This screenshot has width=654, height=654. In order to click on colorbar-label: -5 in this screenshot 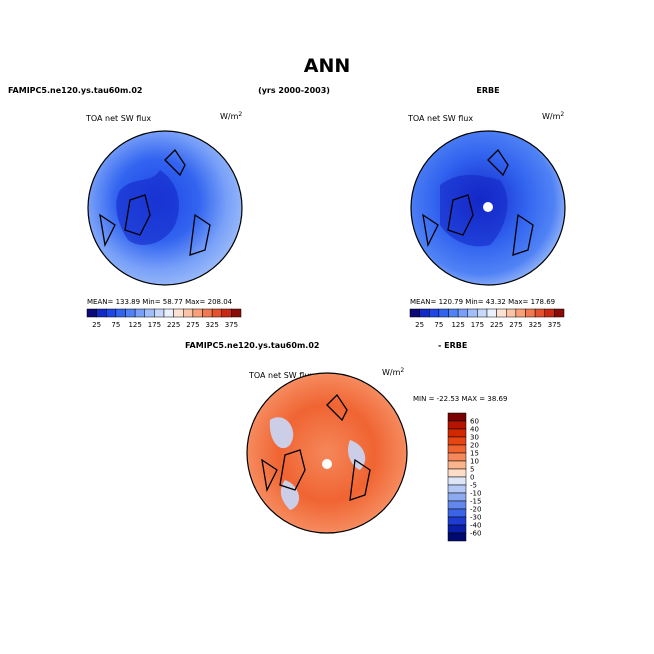, I will do `click(473, 486)`.